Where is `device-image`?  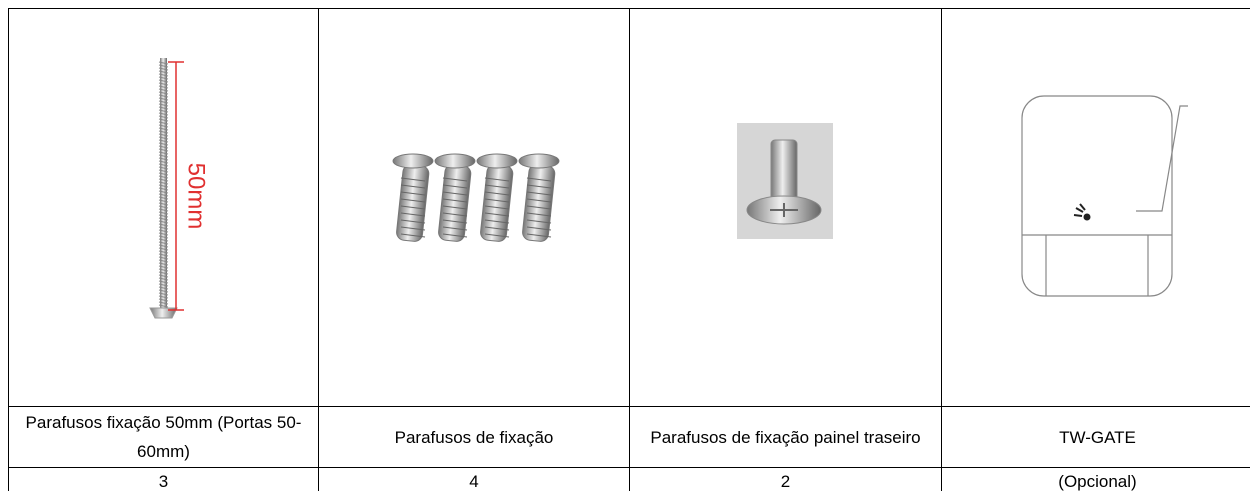
device-image is located at coordinates (1104, 196).